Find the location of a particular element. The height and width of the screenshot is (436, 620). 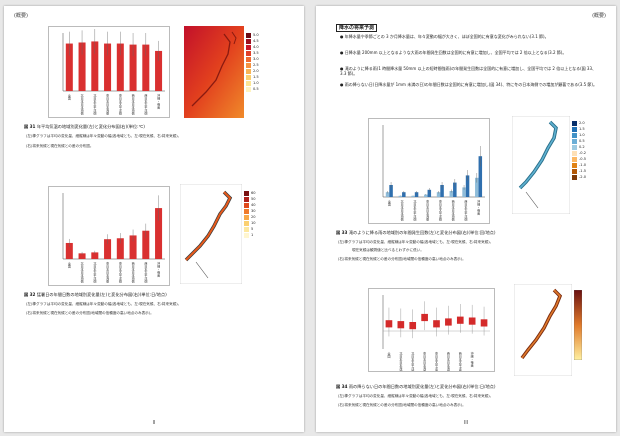

fig31-map is located at coordinates (214, 72).